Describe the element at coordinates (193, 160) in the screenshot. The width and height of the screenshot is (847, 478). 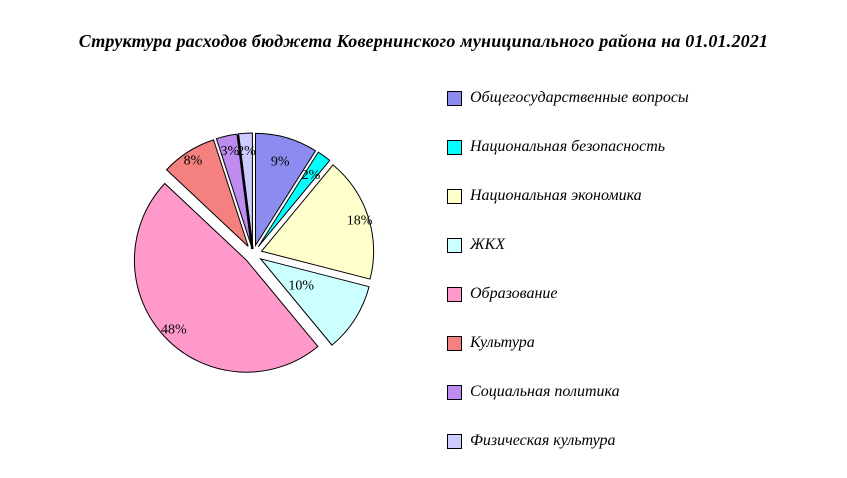
I see `slice-percent-label: 8%` at that location.